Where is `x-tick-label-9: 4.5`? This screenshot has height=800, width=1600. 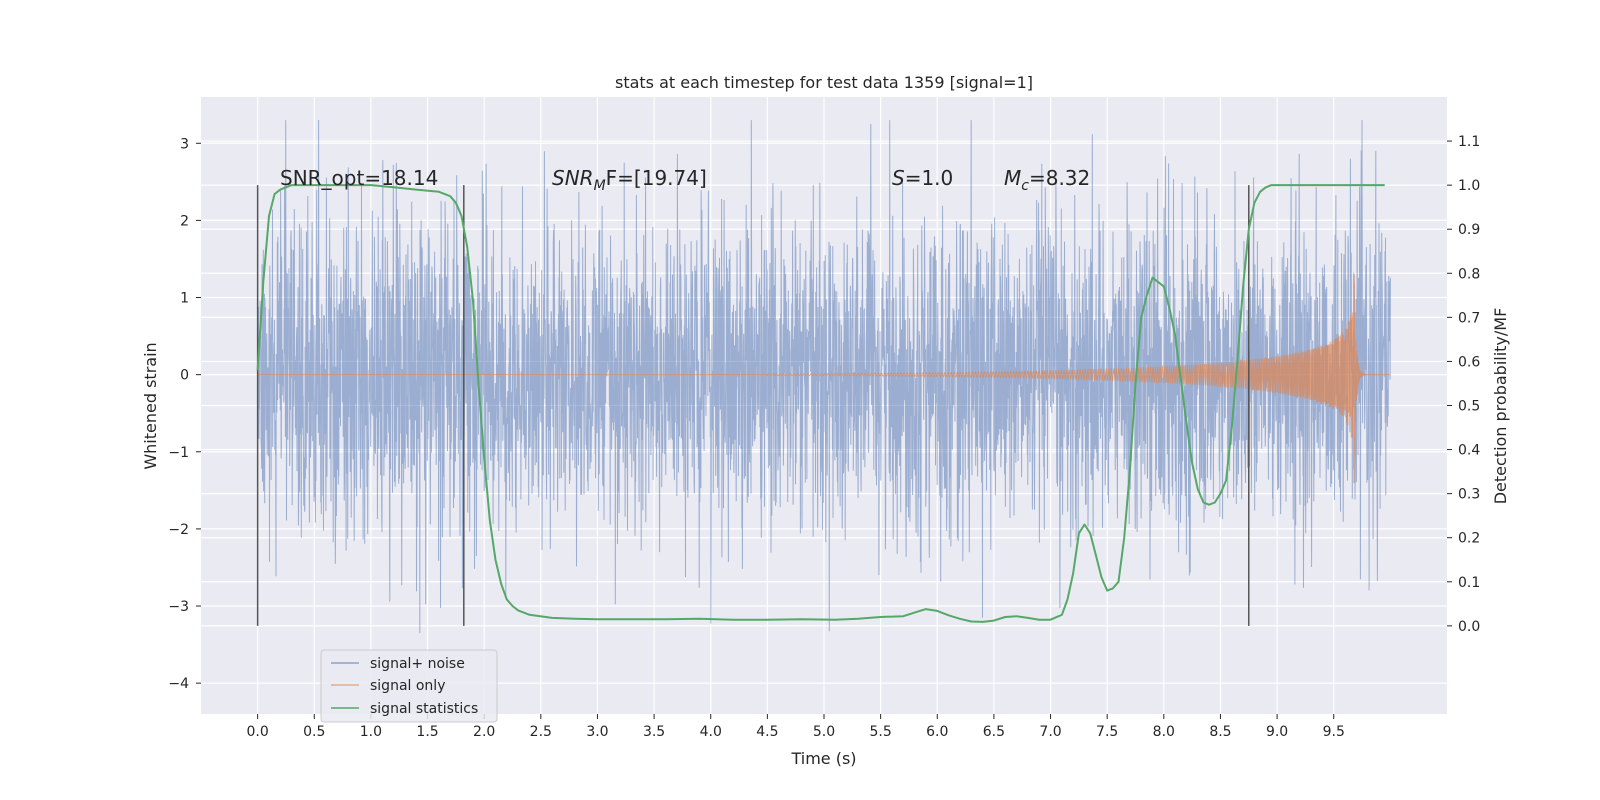
x-tick-label-9: 4.5 is located at coordinates (767, 732).